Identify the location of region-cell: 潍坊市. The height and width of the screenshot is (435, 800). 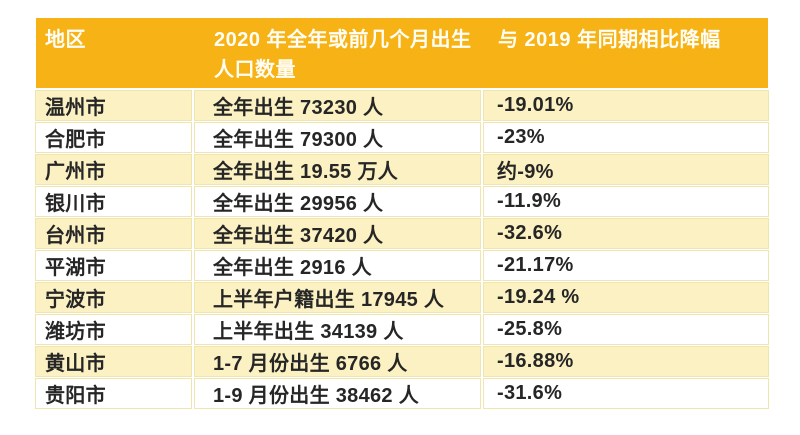
(113, 329).